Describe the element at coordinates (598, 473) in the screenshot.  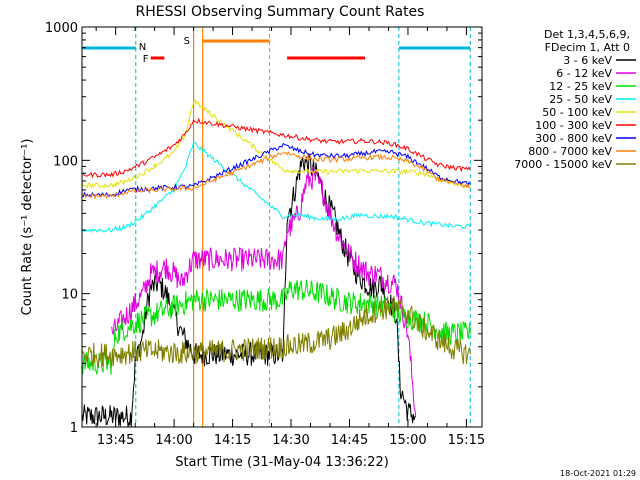
I see `footer-date: 18-Oct-2021 01:29` at that location.